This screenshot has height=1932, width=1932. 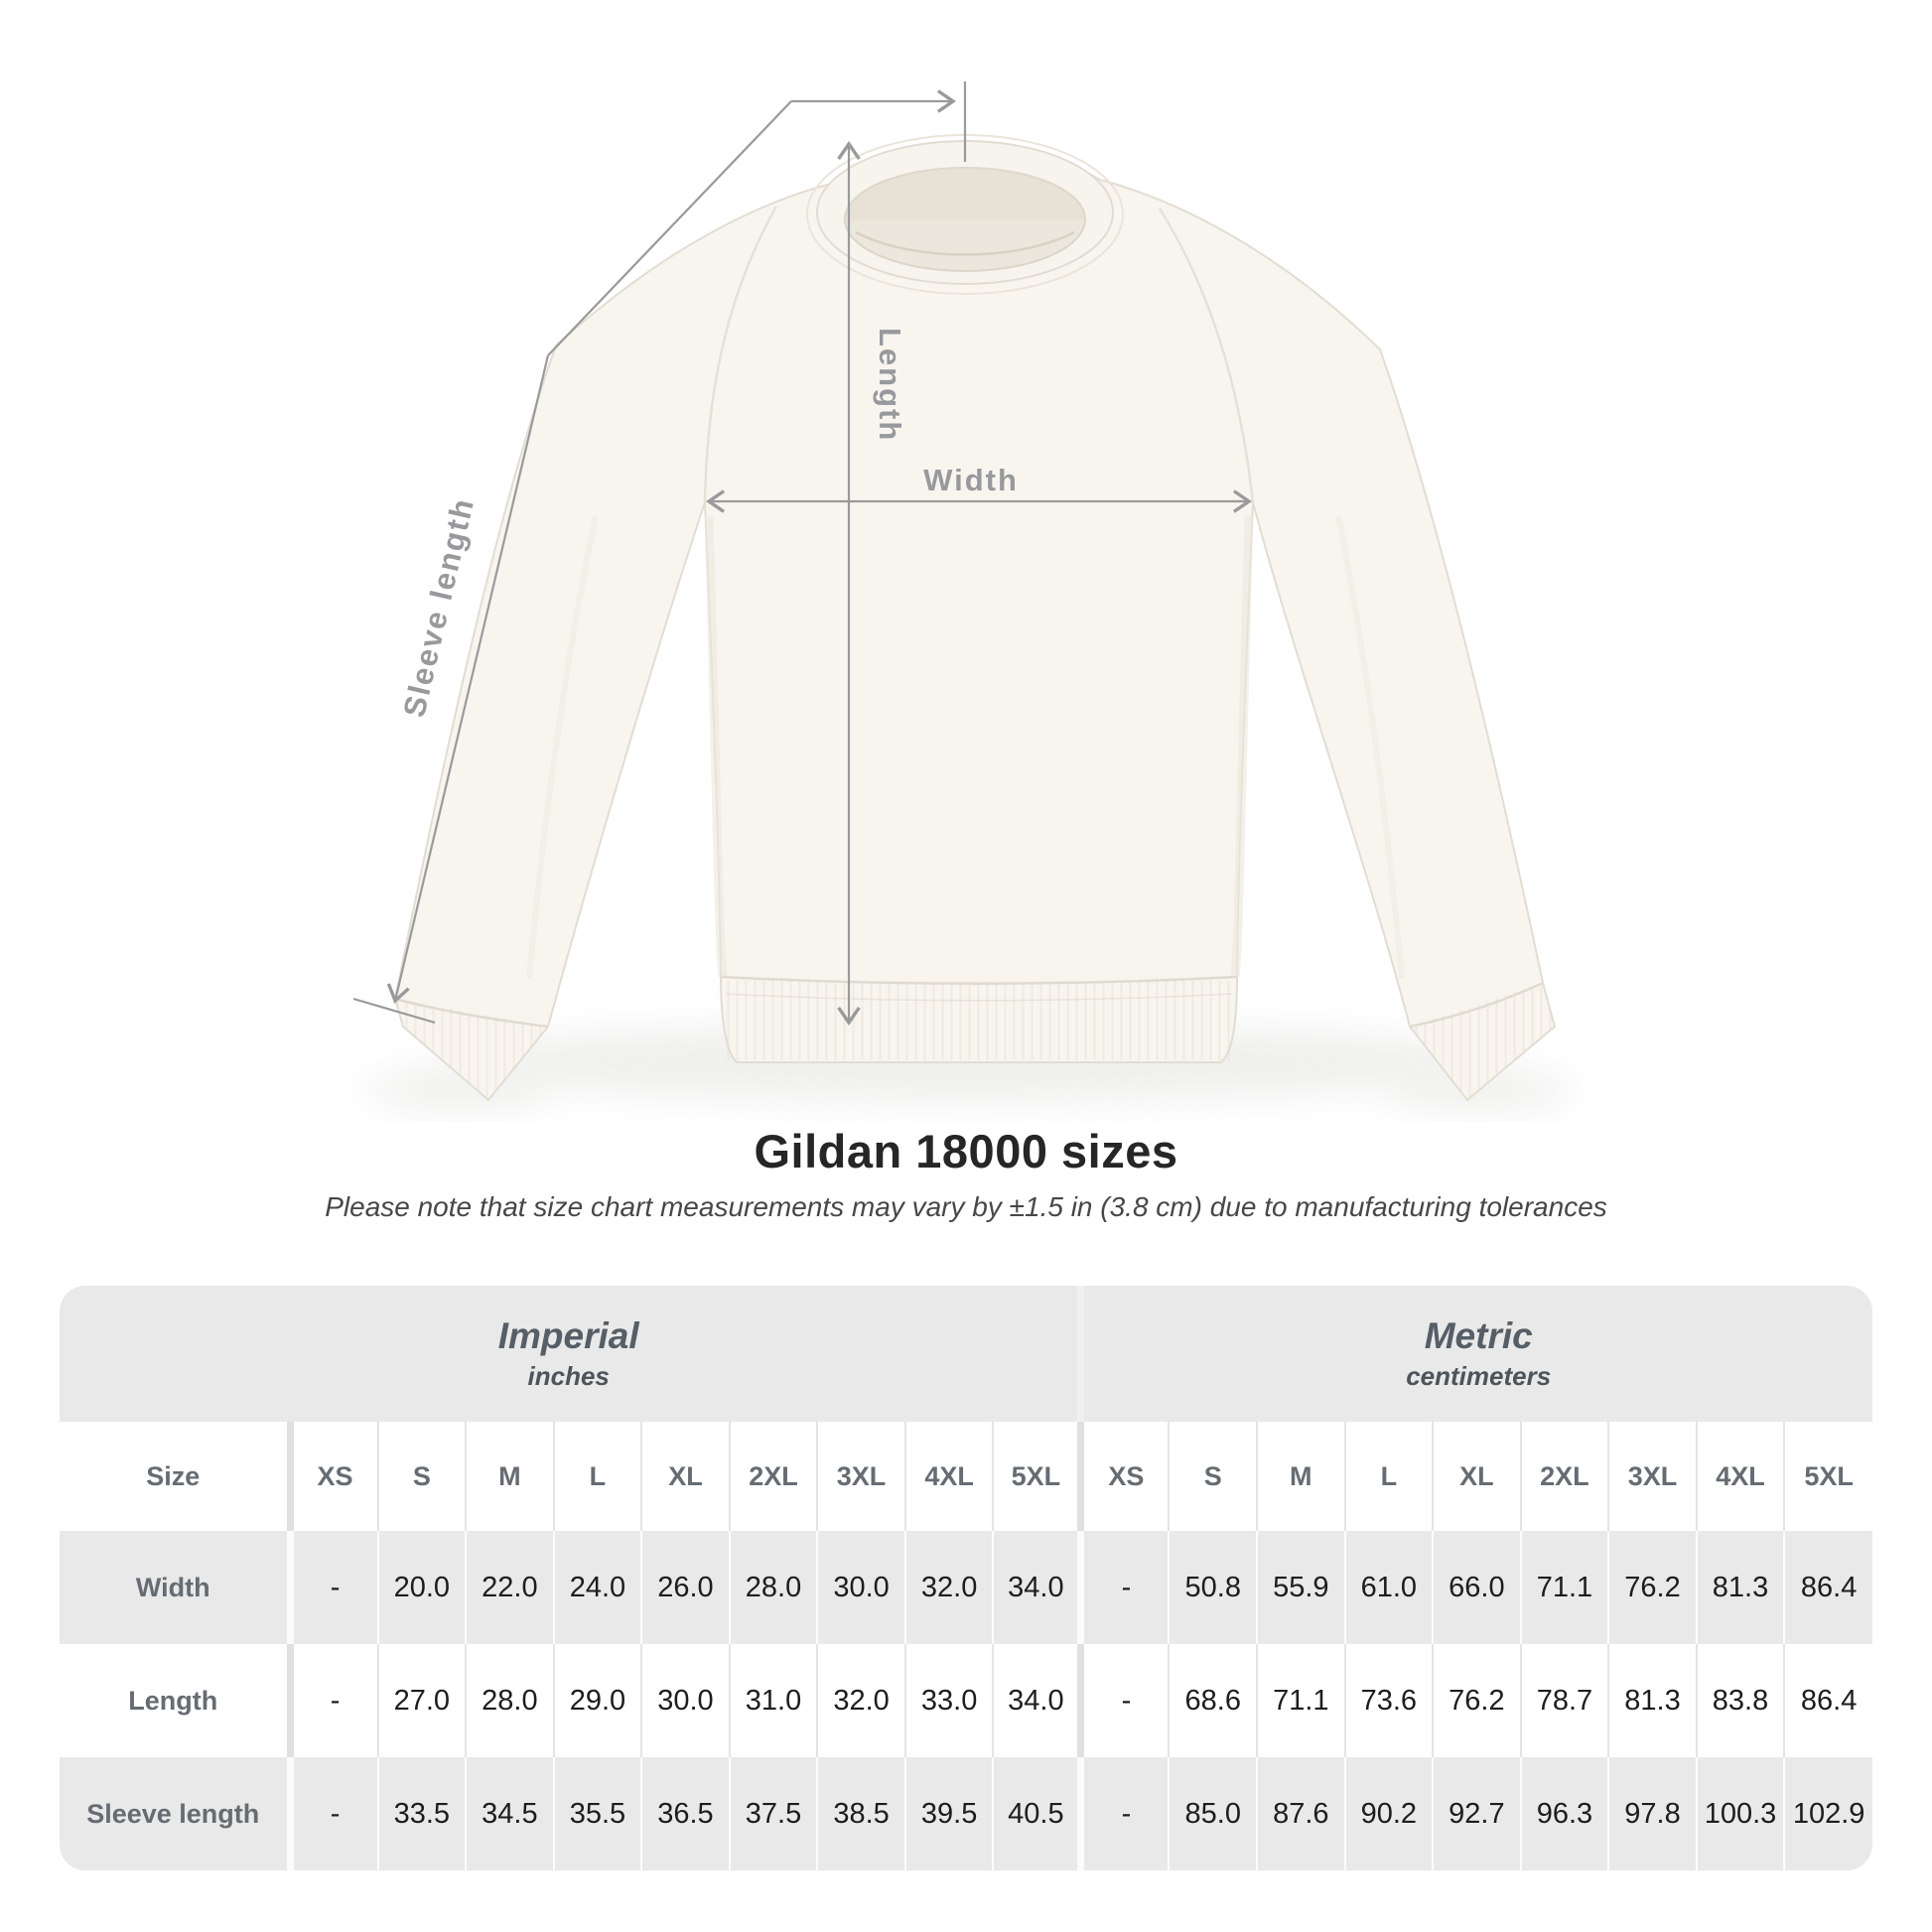 What do you see at coordinates (1477, 1814) in the screenshot?
I see `table-cell: 92.7` at bounding box center [1477, 1814].